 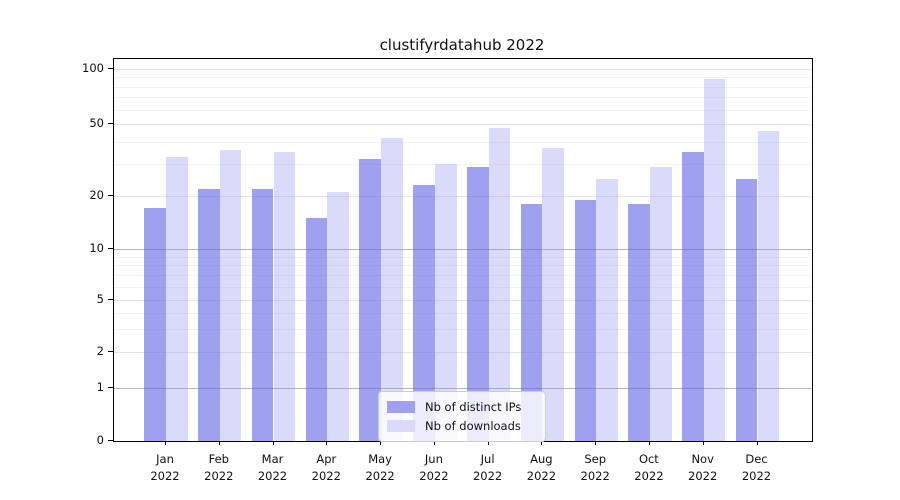 I want to click on y-tick-label-20: 20, so click(x=96, y=195).